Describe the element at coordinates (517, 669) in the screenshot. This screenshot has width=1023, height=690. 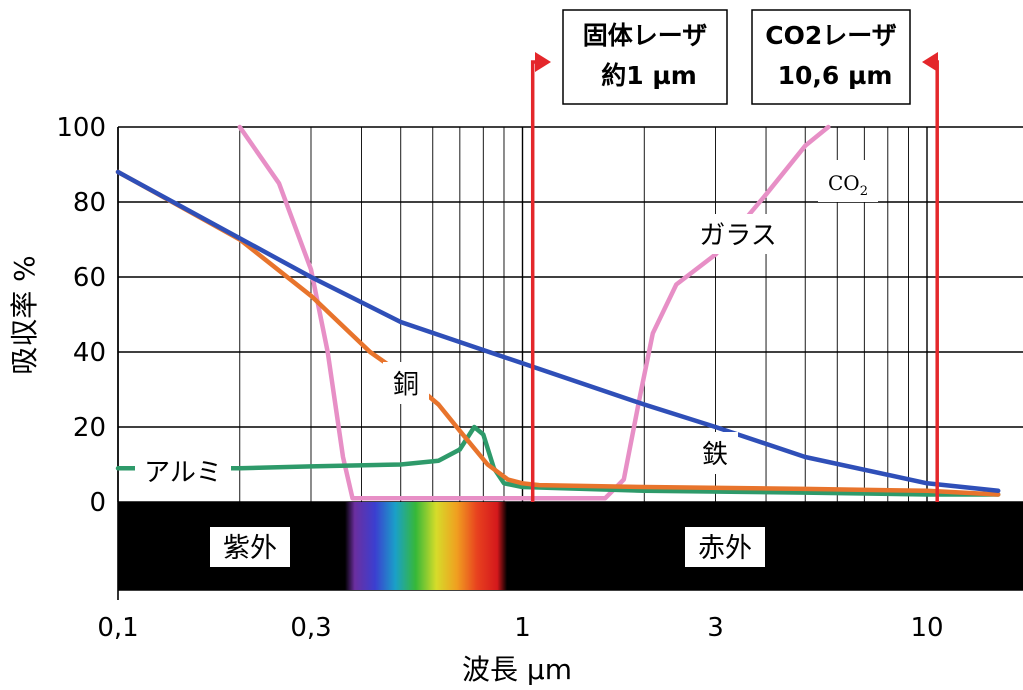
I see `x-axis-title: 波長 µm` at that location.